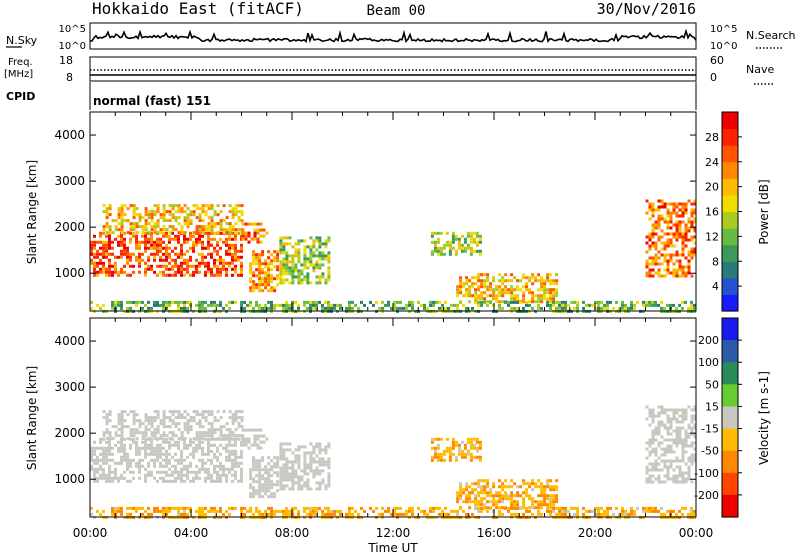 The width and height of the screenshot is (800, 554). What do you see at coordinates (393, 36) in the screenshot?
I see `nsky-trace` at bounding box center [393, 36].